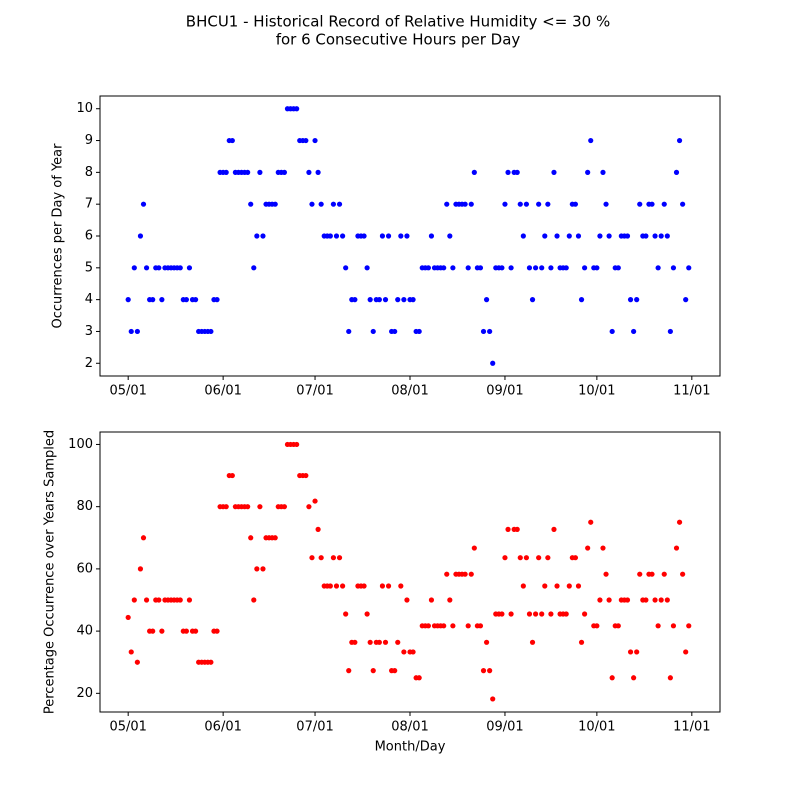 This screenshot has width=800, height=800. Describe the element at coordinates (409, 391) in the screenshot. I see `x-tick-label: 08/01` at that location.